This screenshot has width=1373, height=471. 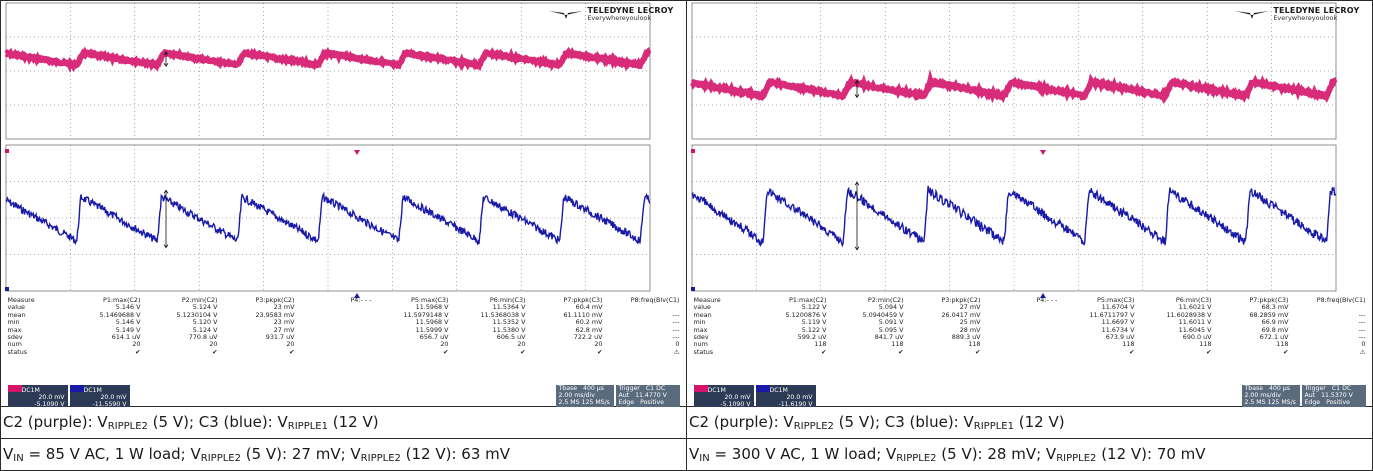 I want to click on measure-cell: 11.5979148 V, so click(x=426, y=315).